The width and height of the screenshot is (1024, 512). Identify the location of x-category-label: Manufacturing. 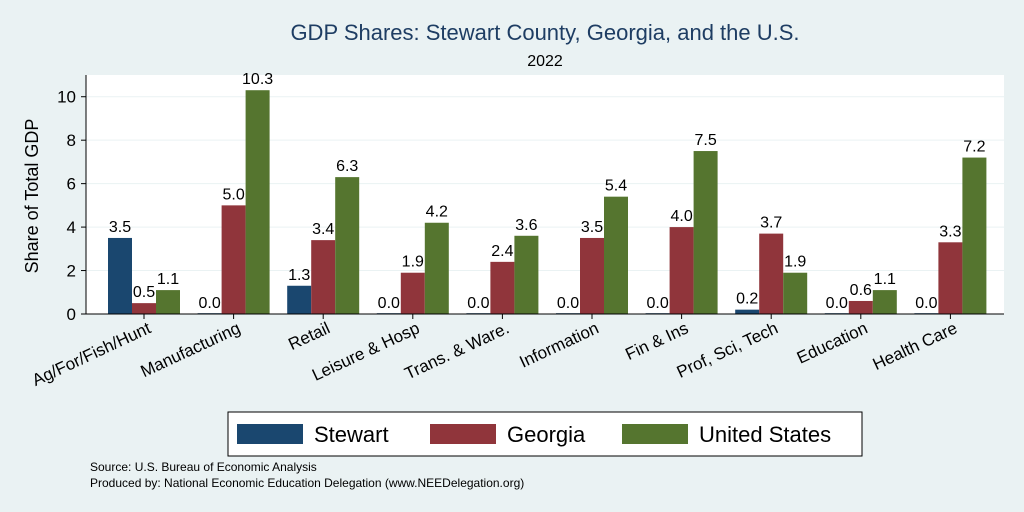
(191, 349).